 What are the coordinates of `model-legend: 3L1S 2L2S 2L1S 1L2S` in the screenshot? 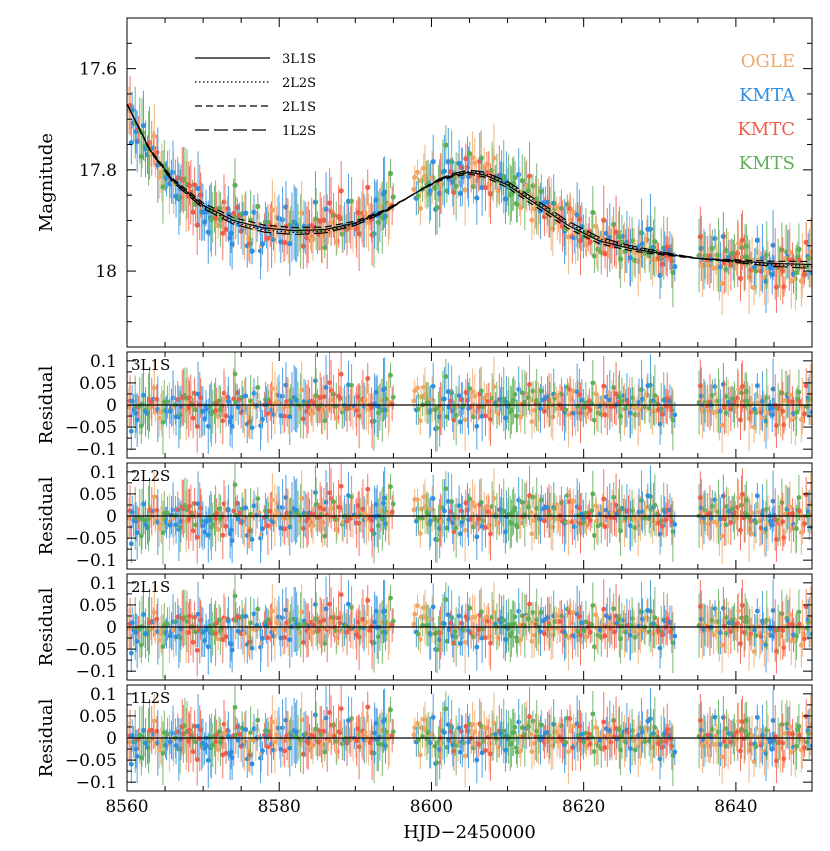 It's located at (255, 95).